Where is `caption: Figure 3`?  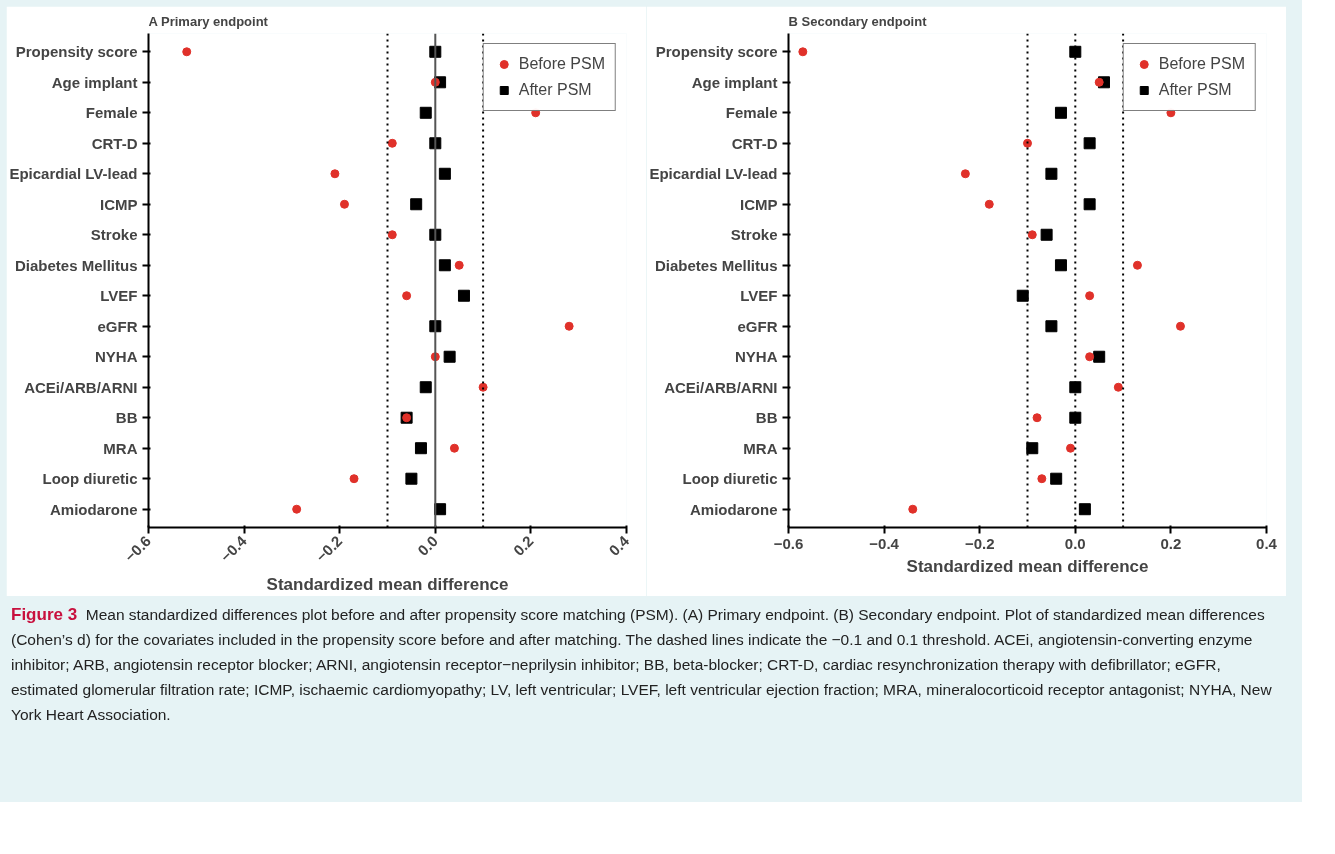
caption: Figure 3 is located at coordinates (44, 614).